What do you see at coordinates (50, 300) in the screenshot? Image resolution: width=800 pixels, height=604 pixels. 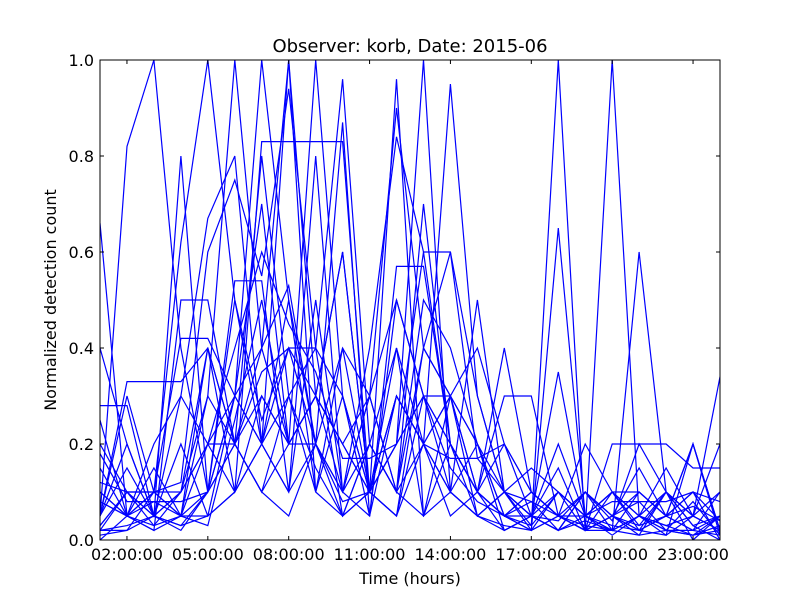 I see `y-axis-label: Normalized detection count` at bounding box center [50, 300].